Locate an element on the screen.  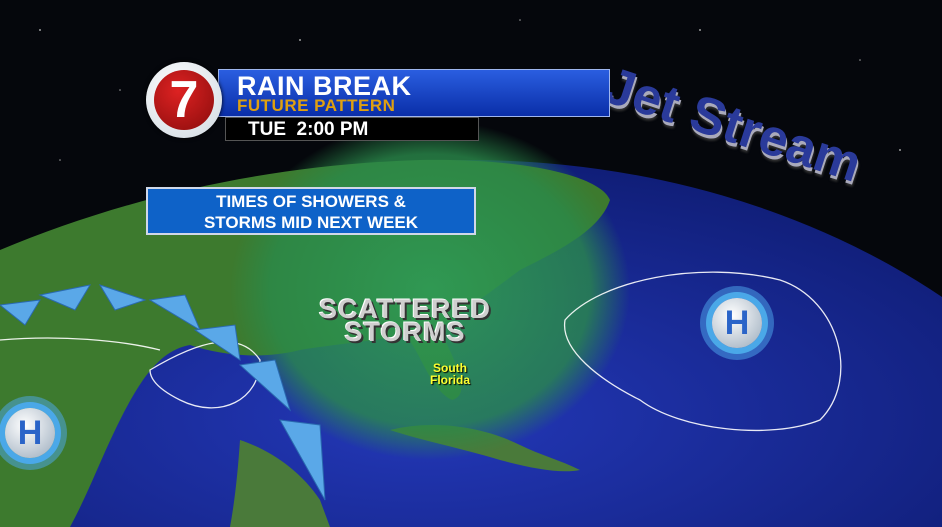
scattered-storms-label: SCATTERED STORMS is located at coordinates (404, 320).